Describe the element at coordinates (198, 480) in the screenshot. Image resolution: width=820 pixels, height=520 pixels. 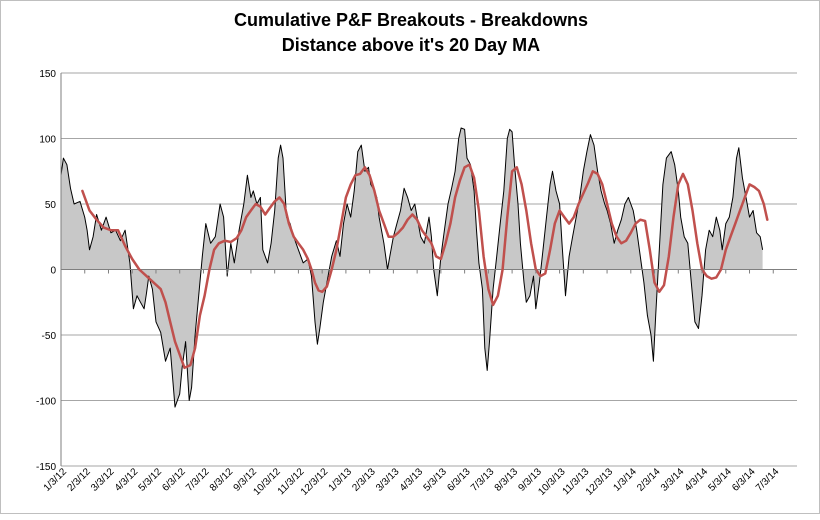
I see `x-tick-label: 7/3/12` at that location.